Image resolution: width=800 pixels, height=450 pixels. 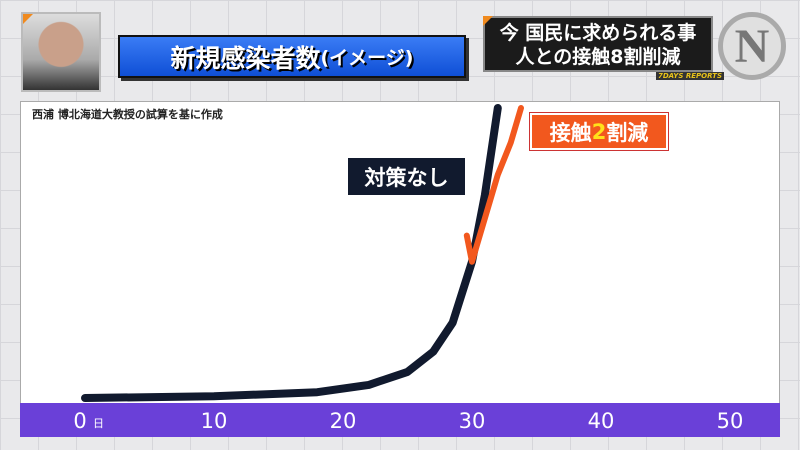 I want to click on x-tick-label: 30, so click(x=472, y=421).